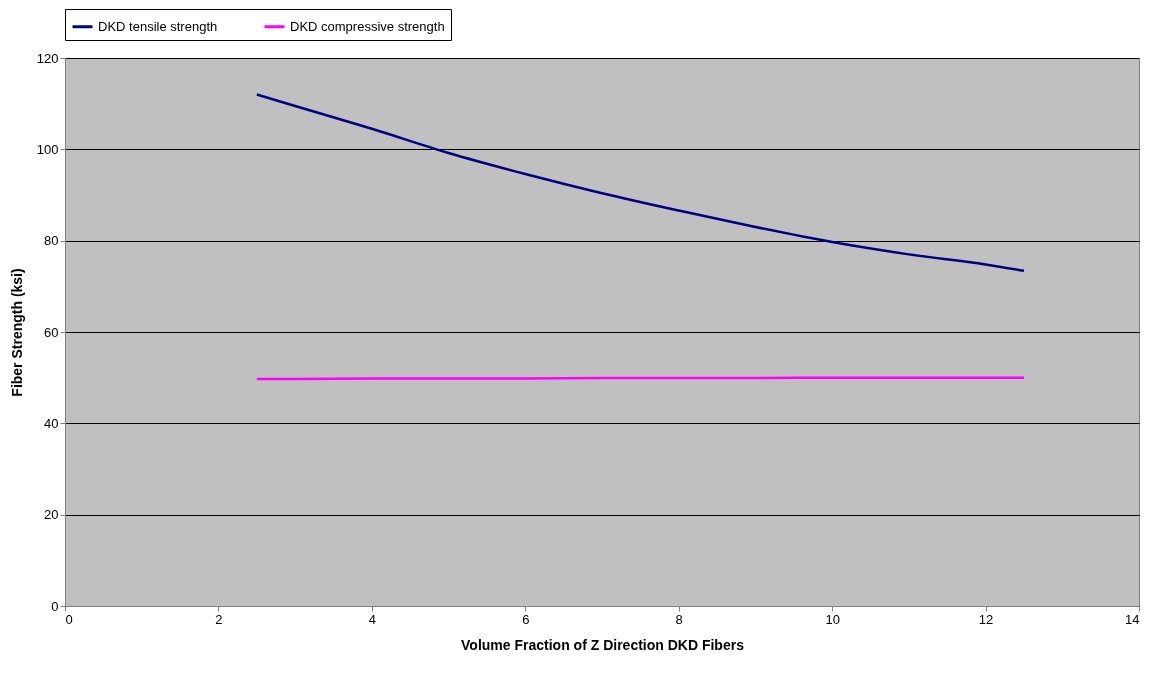  What do you see at coordinates (47, 58) in the screenshot?
I see `y-tick-label: 120` at bounding box center [47, 58].